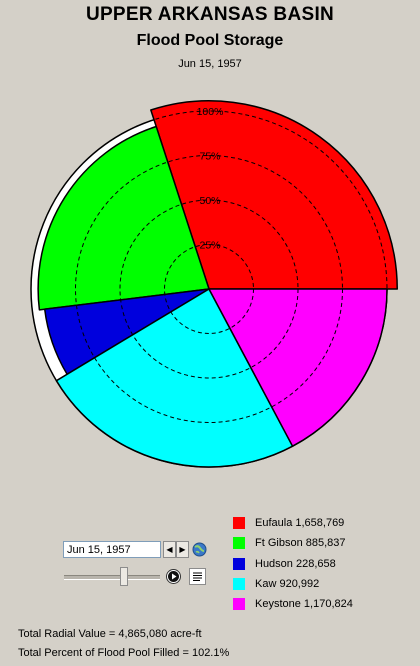 This screenshot has height=666, width=420. Describe the element at coordinates (209, 246) in the screenshot. I see `tick-label-25: 25%` at that location.